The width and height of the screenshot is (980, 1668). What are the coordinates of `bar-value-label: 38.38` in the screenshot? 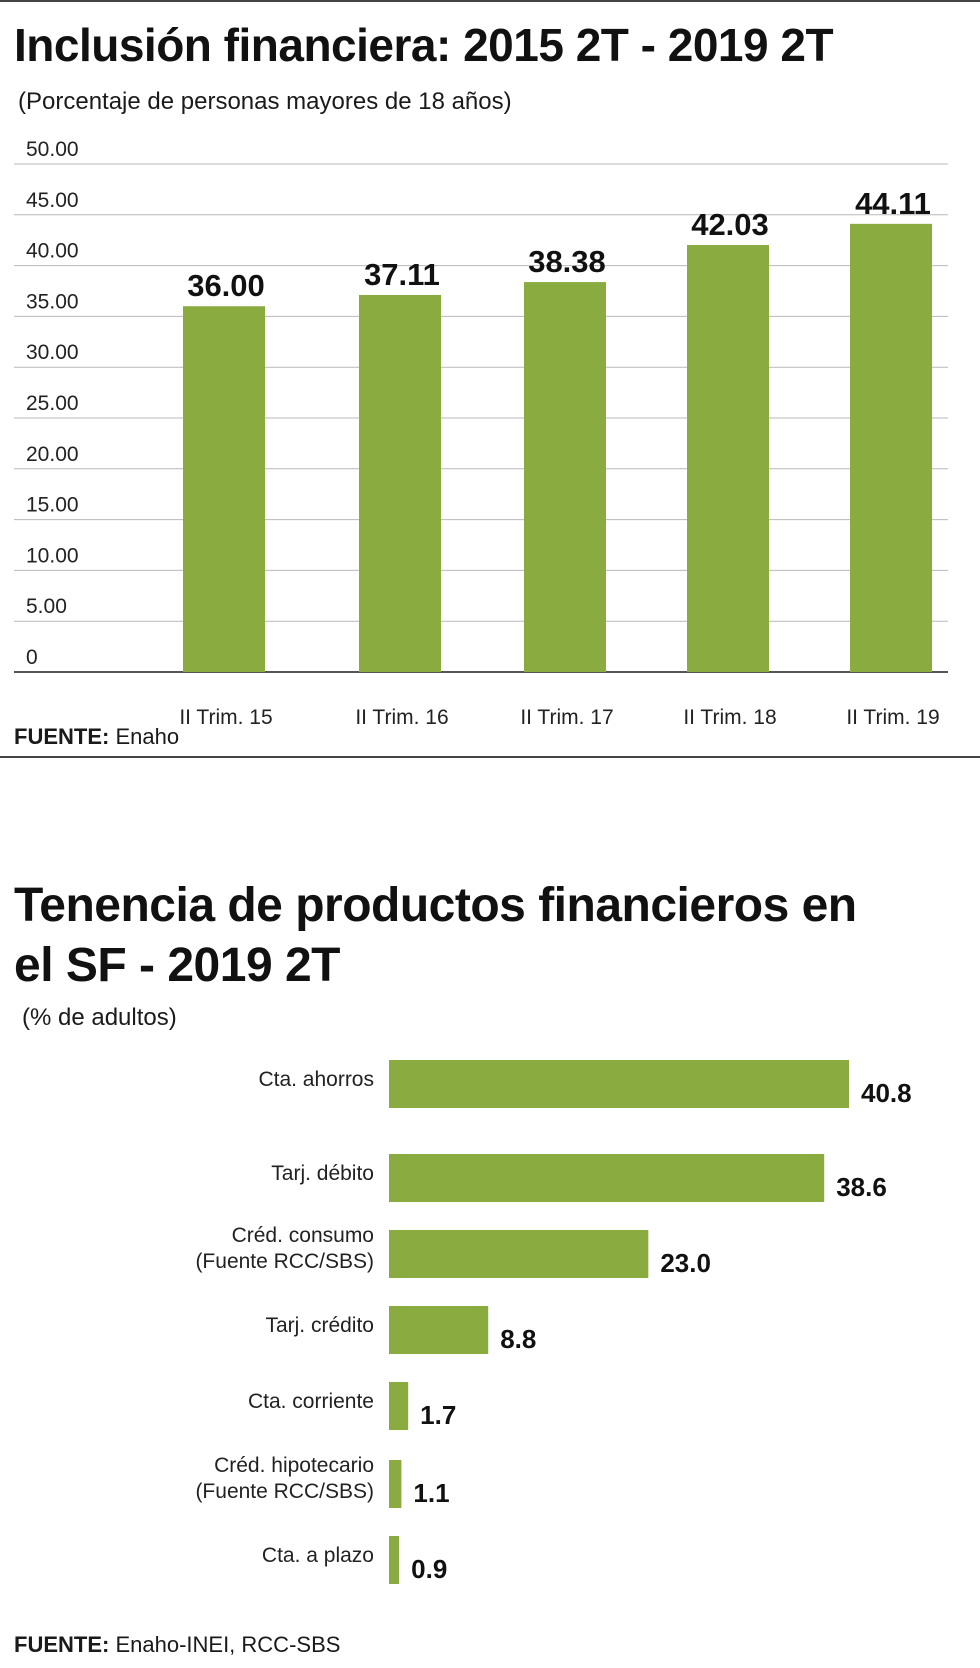 It's located at (567, 261).